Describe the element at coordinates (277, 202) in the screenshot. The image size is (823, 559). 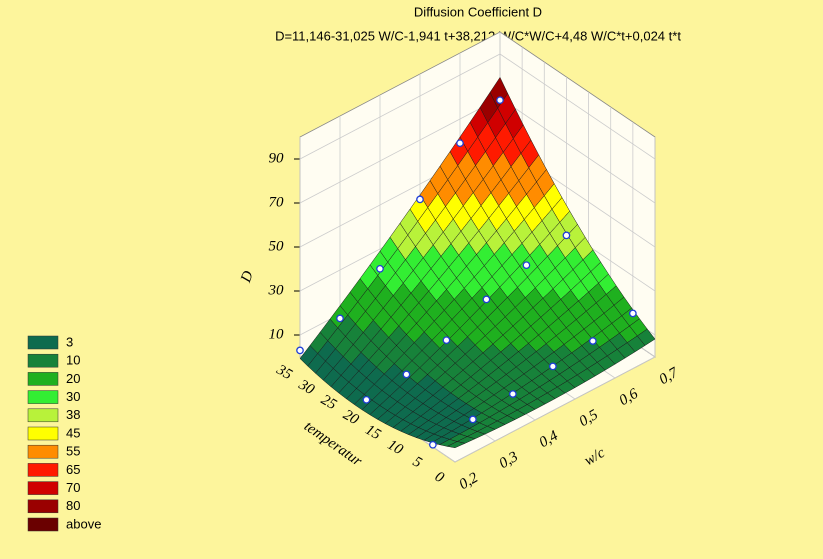
I see `z-tick-label: 70` at that location.